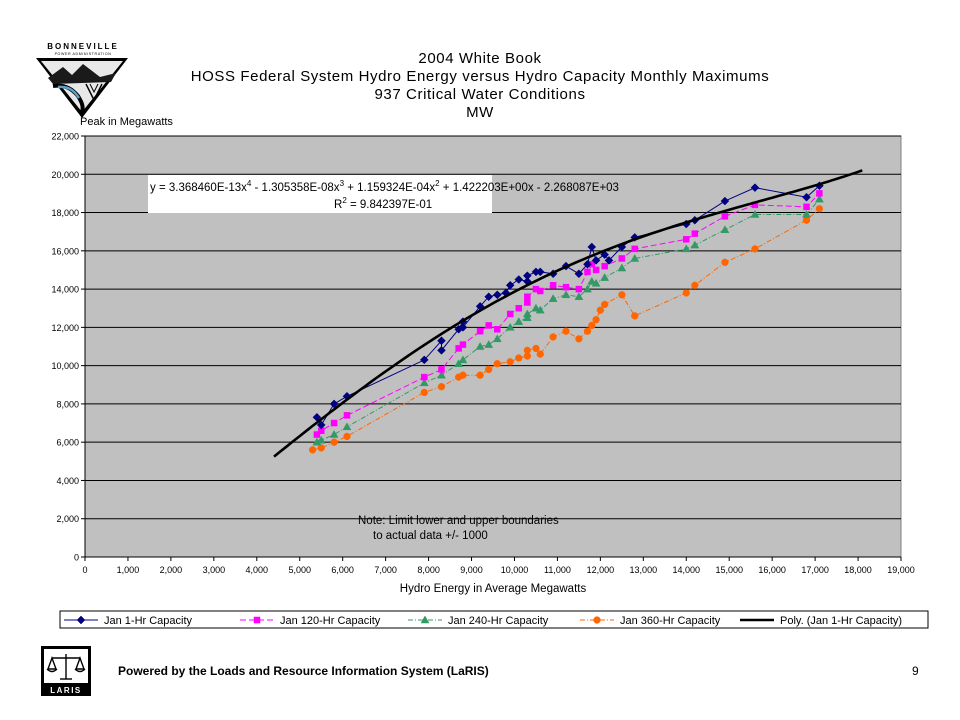  I want to click on x-tick-label: 3,000, so click(214, 570).